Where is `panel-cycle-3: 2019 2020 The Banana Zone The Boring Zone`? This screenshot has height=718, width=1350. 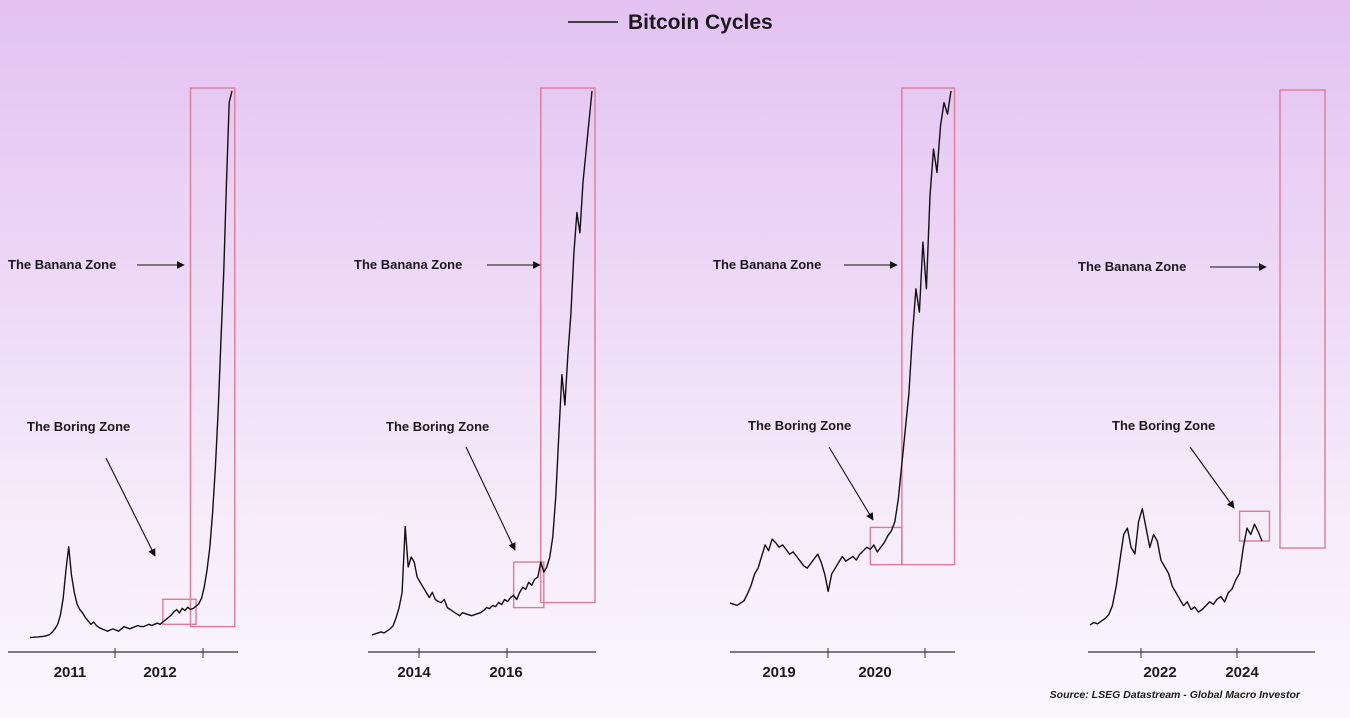 panel-cycle-3: 2019 2020 The Banana Zone The Boring Zone is located at coordinates (834, 384).